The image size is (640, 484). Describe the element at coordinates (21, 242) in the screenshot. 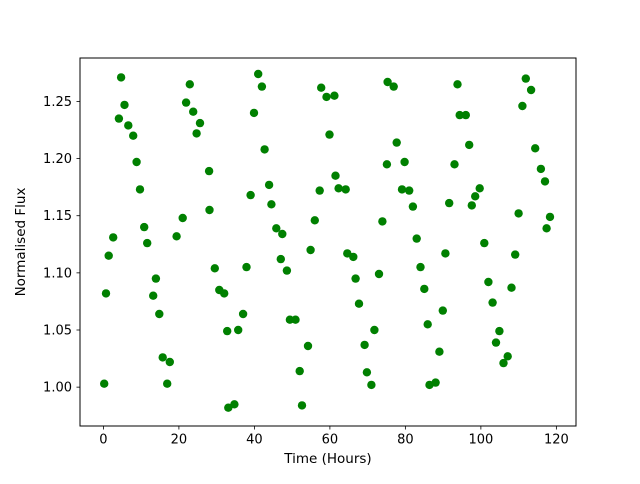

I see `y-axis-label: Normalised Flux` at that location.